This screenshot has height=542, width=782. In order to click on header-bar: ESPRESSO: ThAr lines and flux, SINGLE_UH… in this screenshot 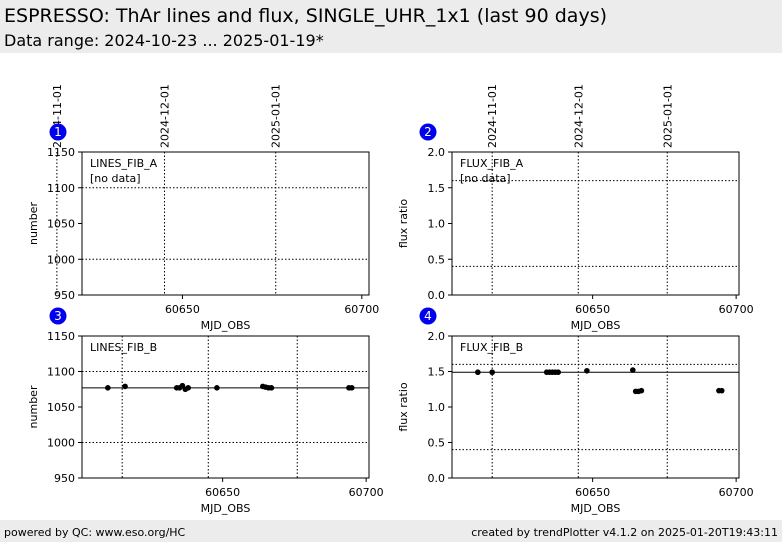, I will do `click(391, 26)`.